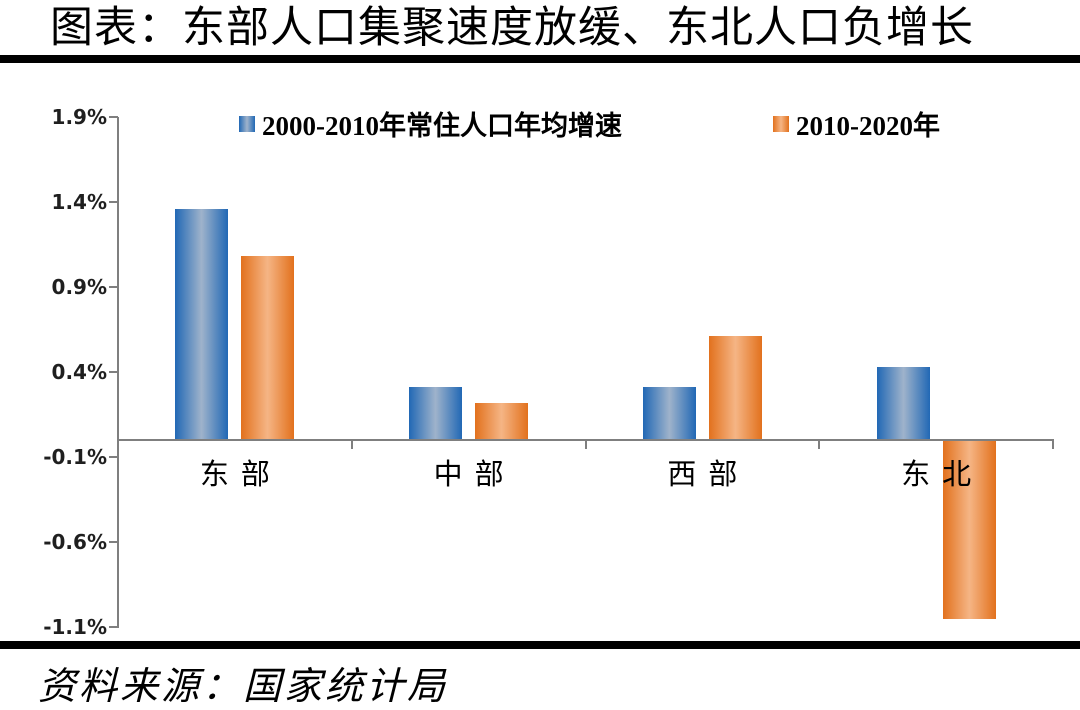 The width and height of the screenshot is (1080, 710). I want to click on legend-label: 2010-2020年, so click(868, 125).